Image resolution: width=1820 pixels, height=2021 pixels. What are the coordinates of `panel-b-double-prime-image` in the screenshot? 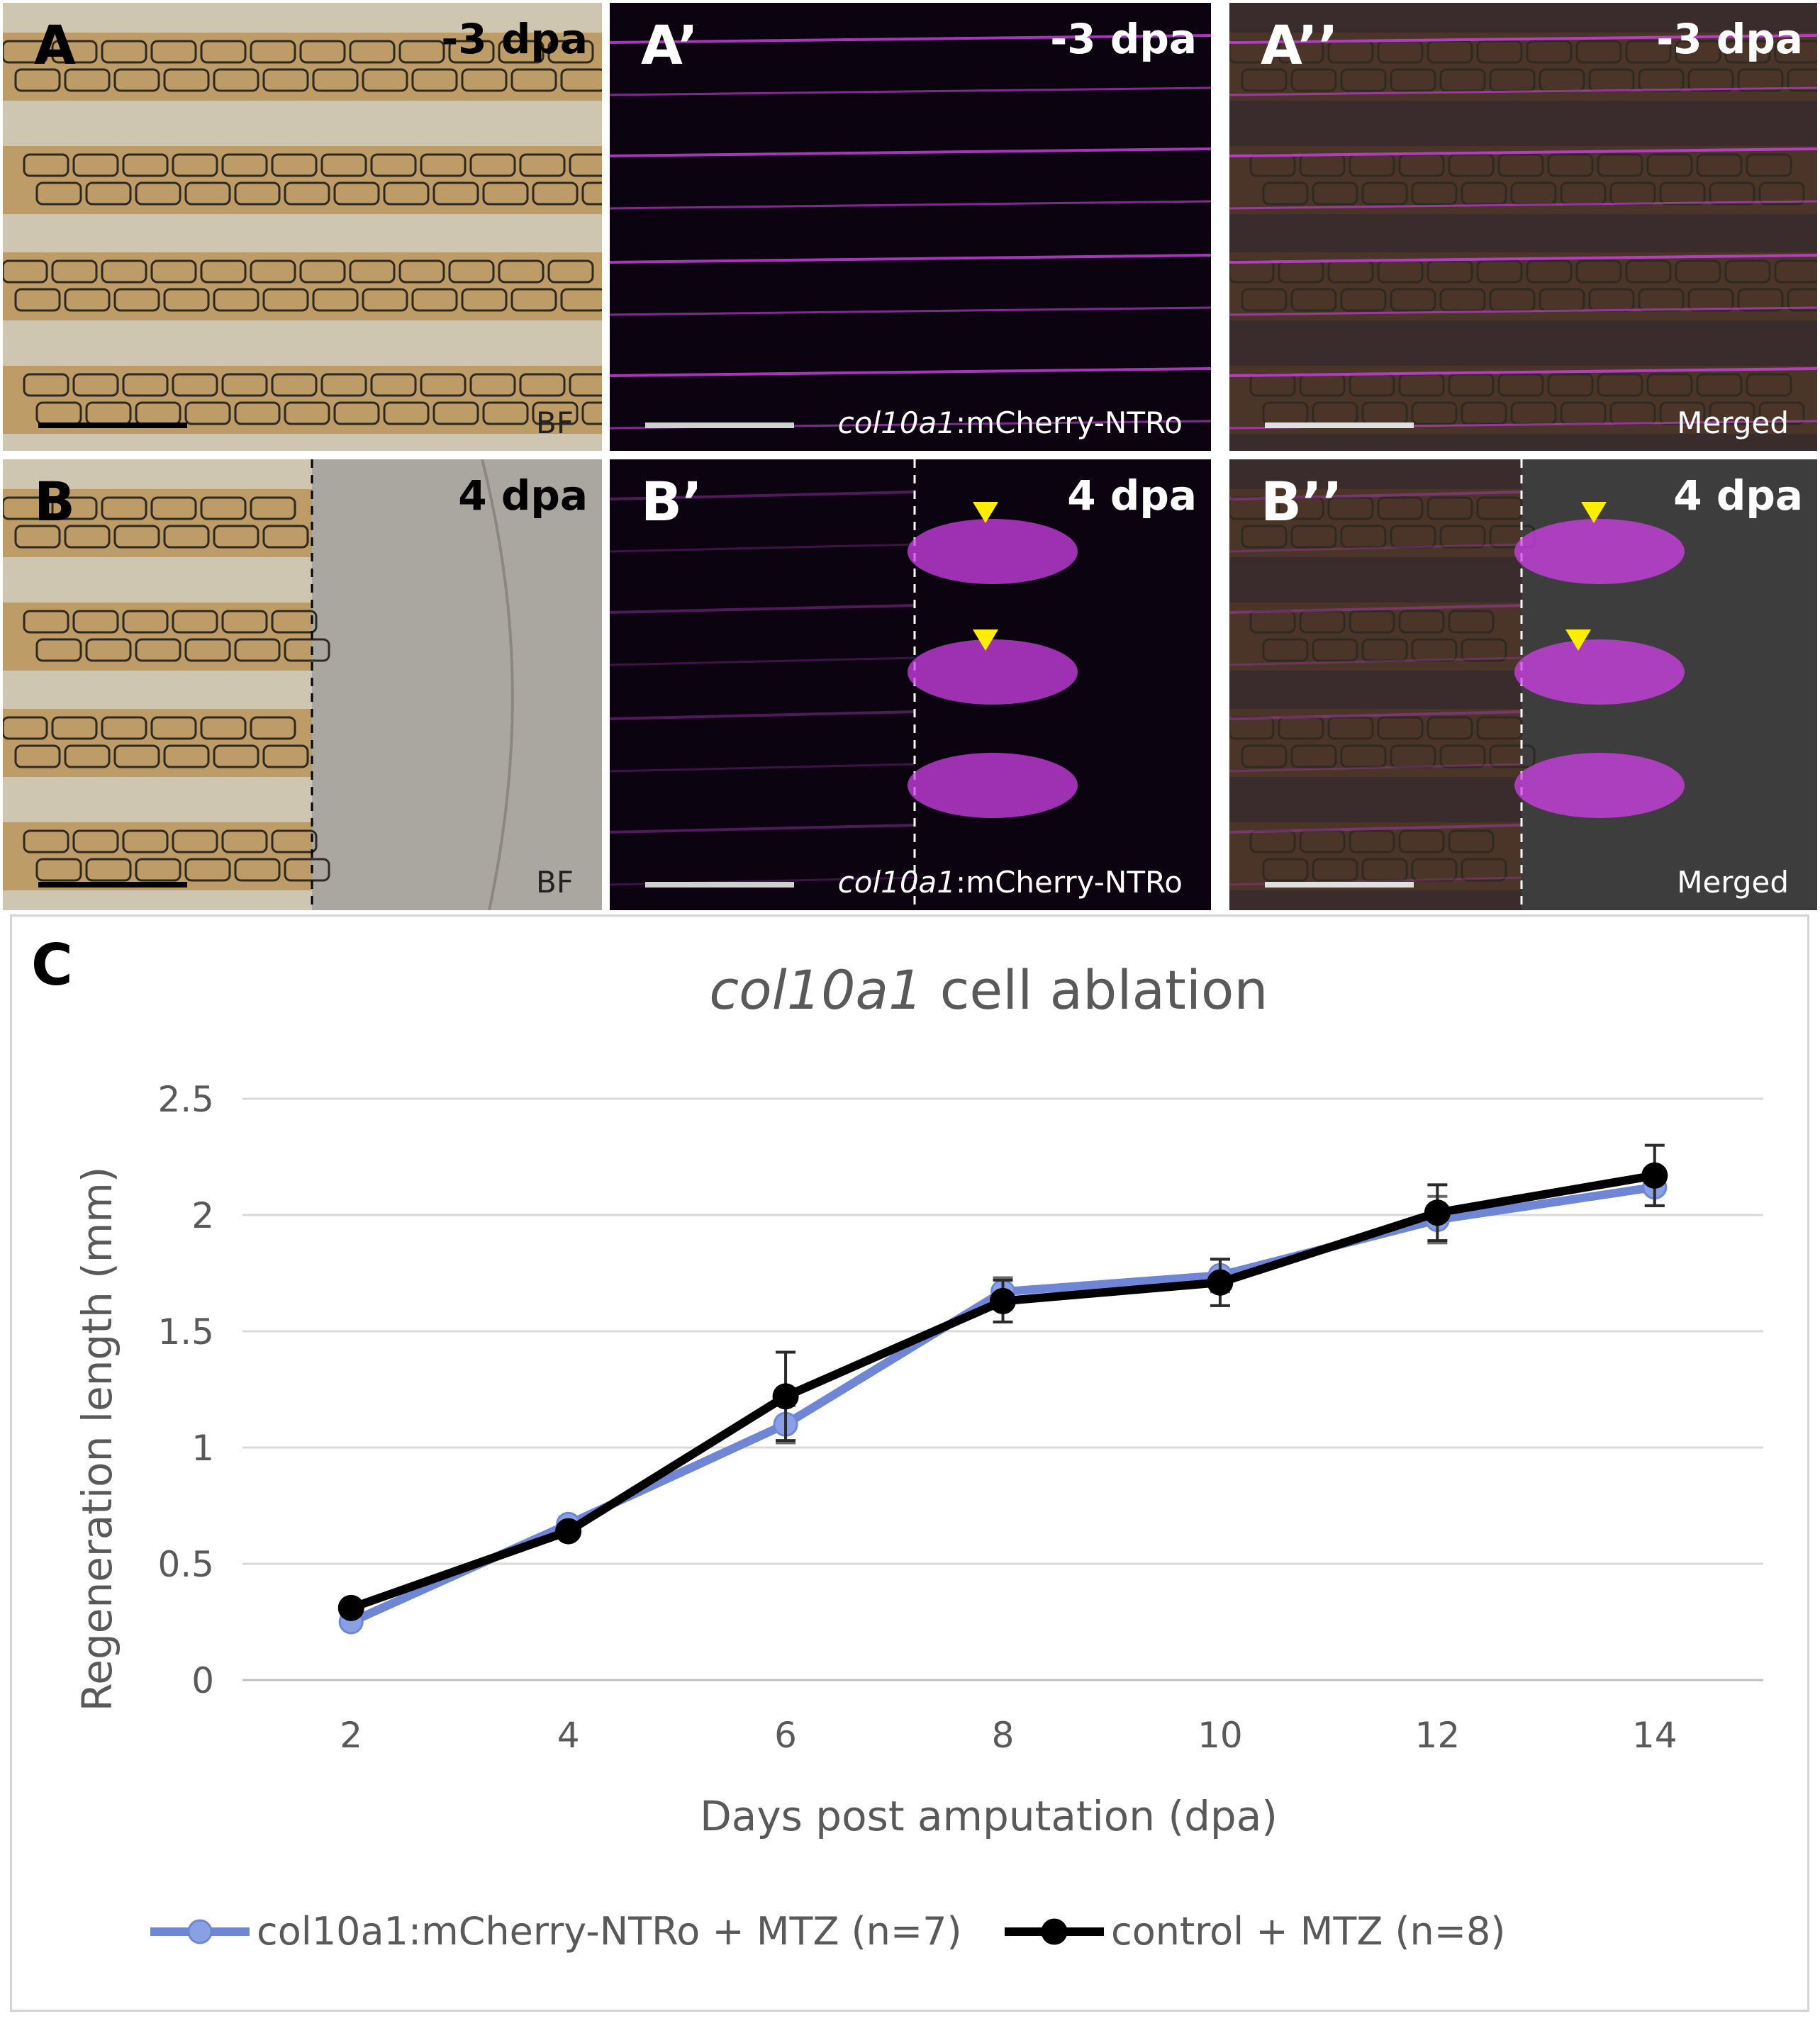 It's located at (1523, 684).